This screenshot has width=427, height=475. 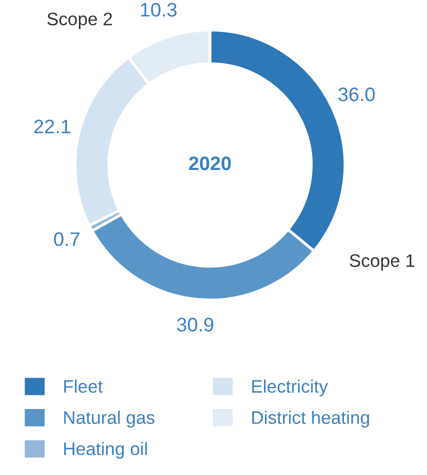 I want to click on data-label: 36.0, so click(x=356, y=94).